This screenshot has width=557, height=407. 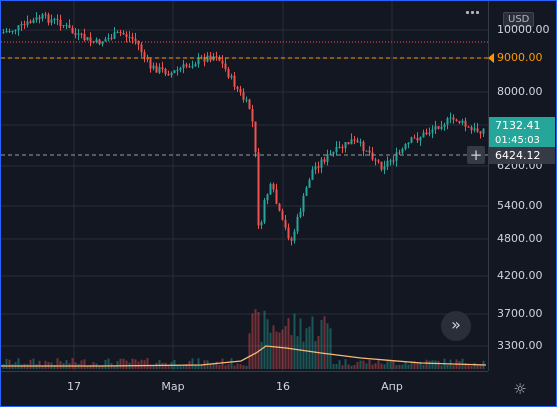 I want to click on alert-marker-icon, so click(x=491, y=58).